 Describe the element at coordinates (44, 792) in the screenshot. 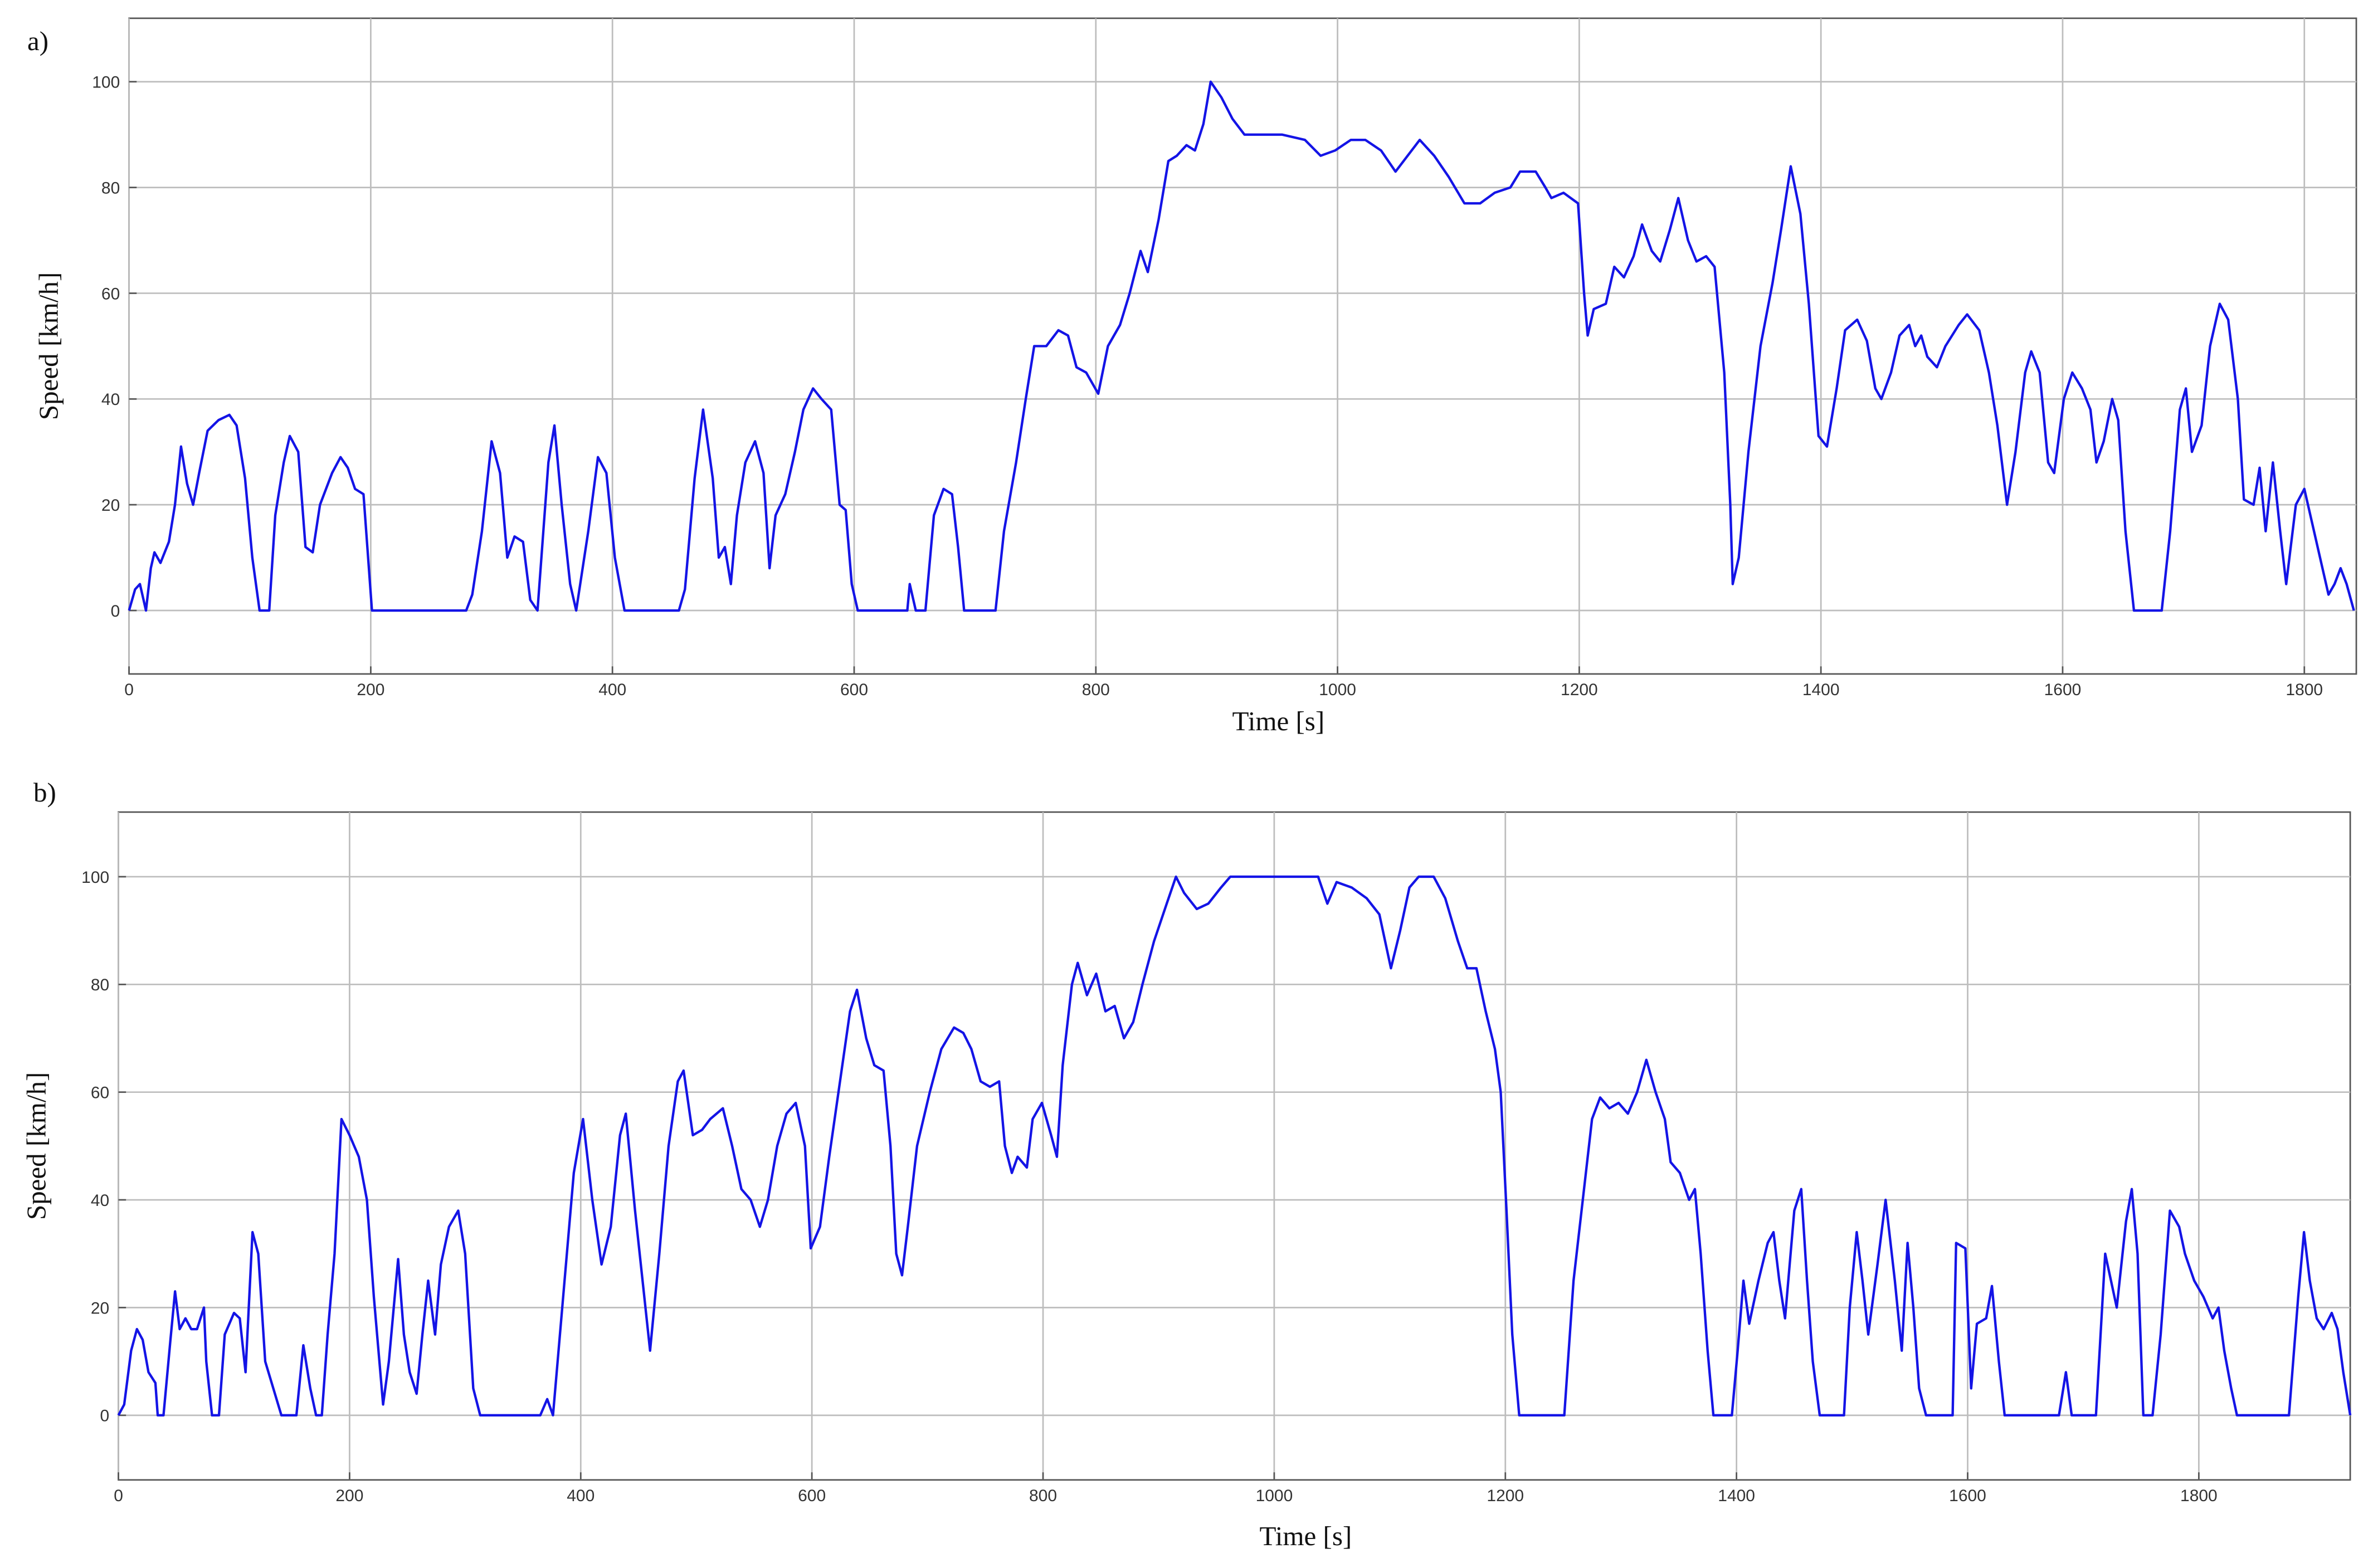

I see `panel-label: b)` at that location.